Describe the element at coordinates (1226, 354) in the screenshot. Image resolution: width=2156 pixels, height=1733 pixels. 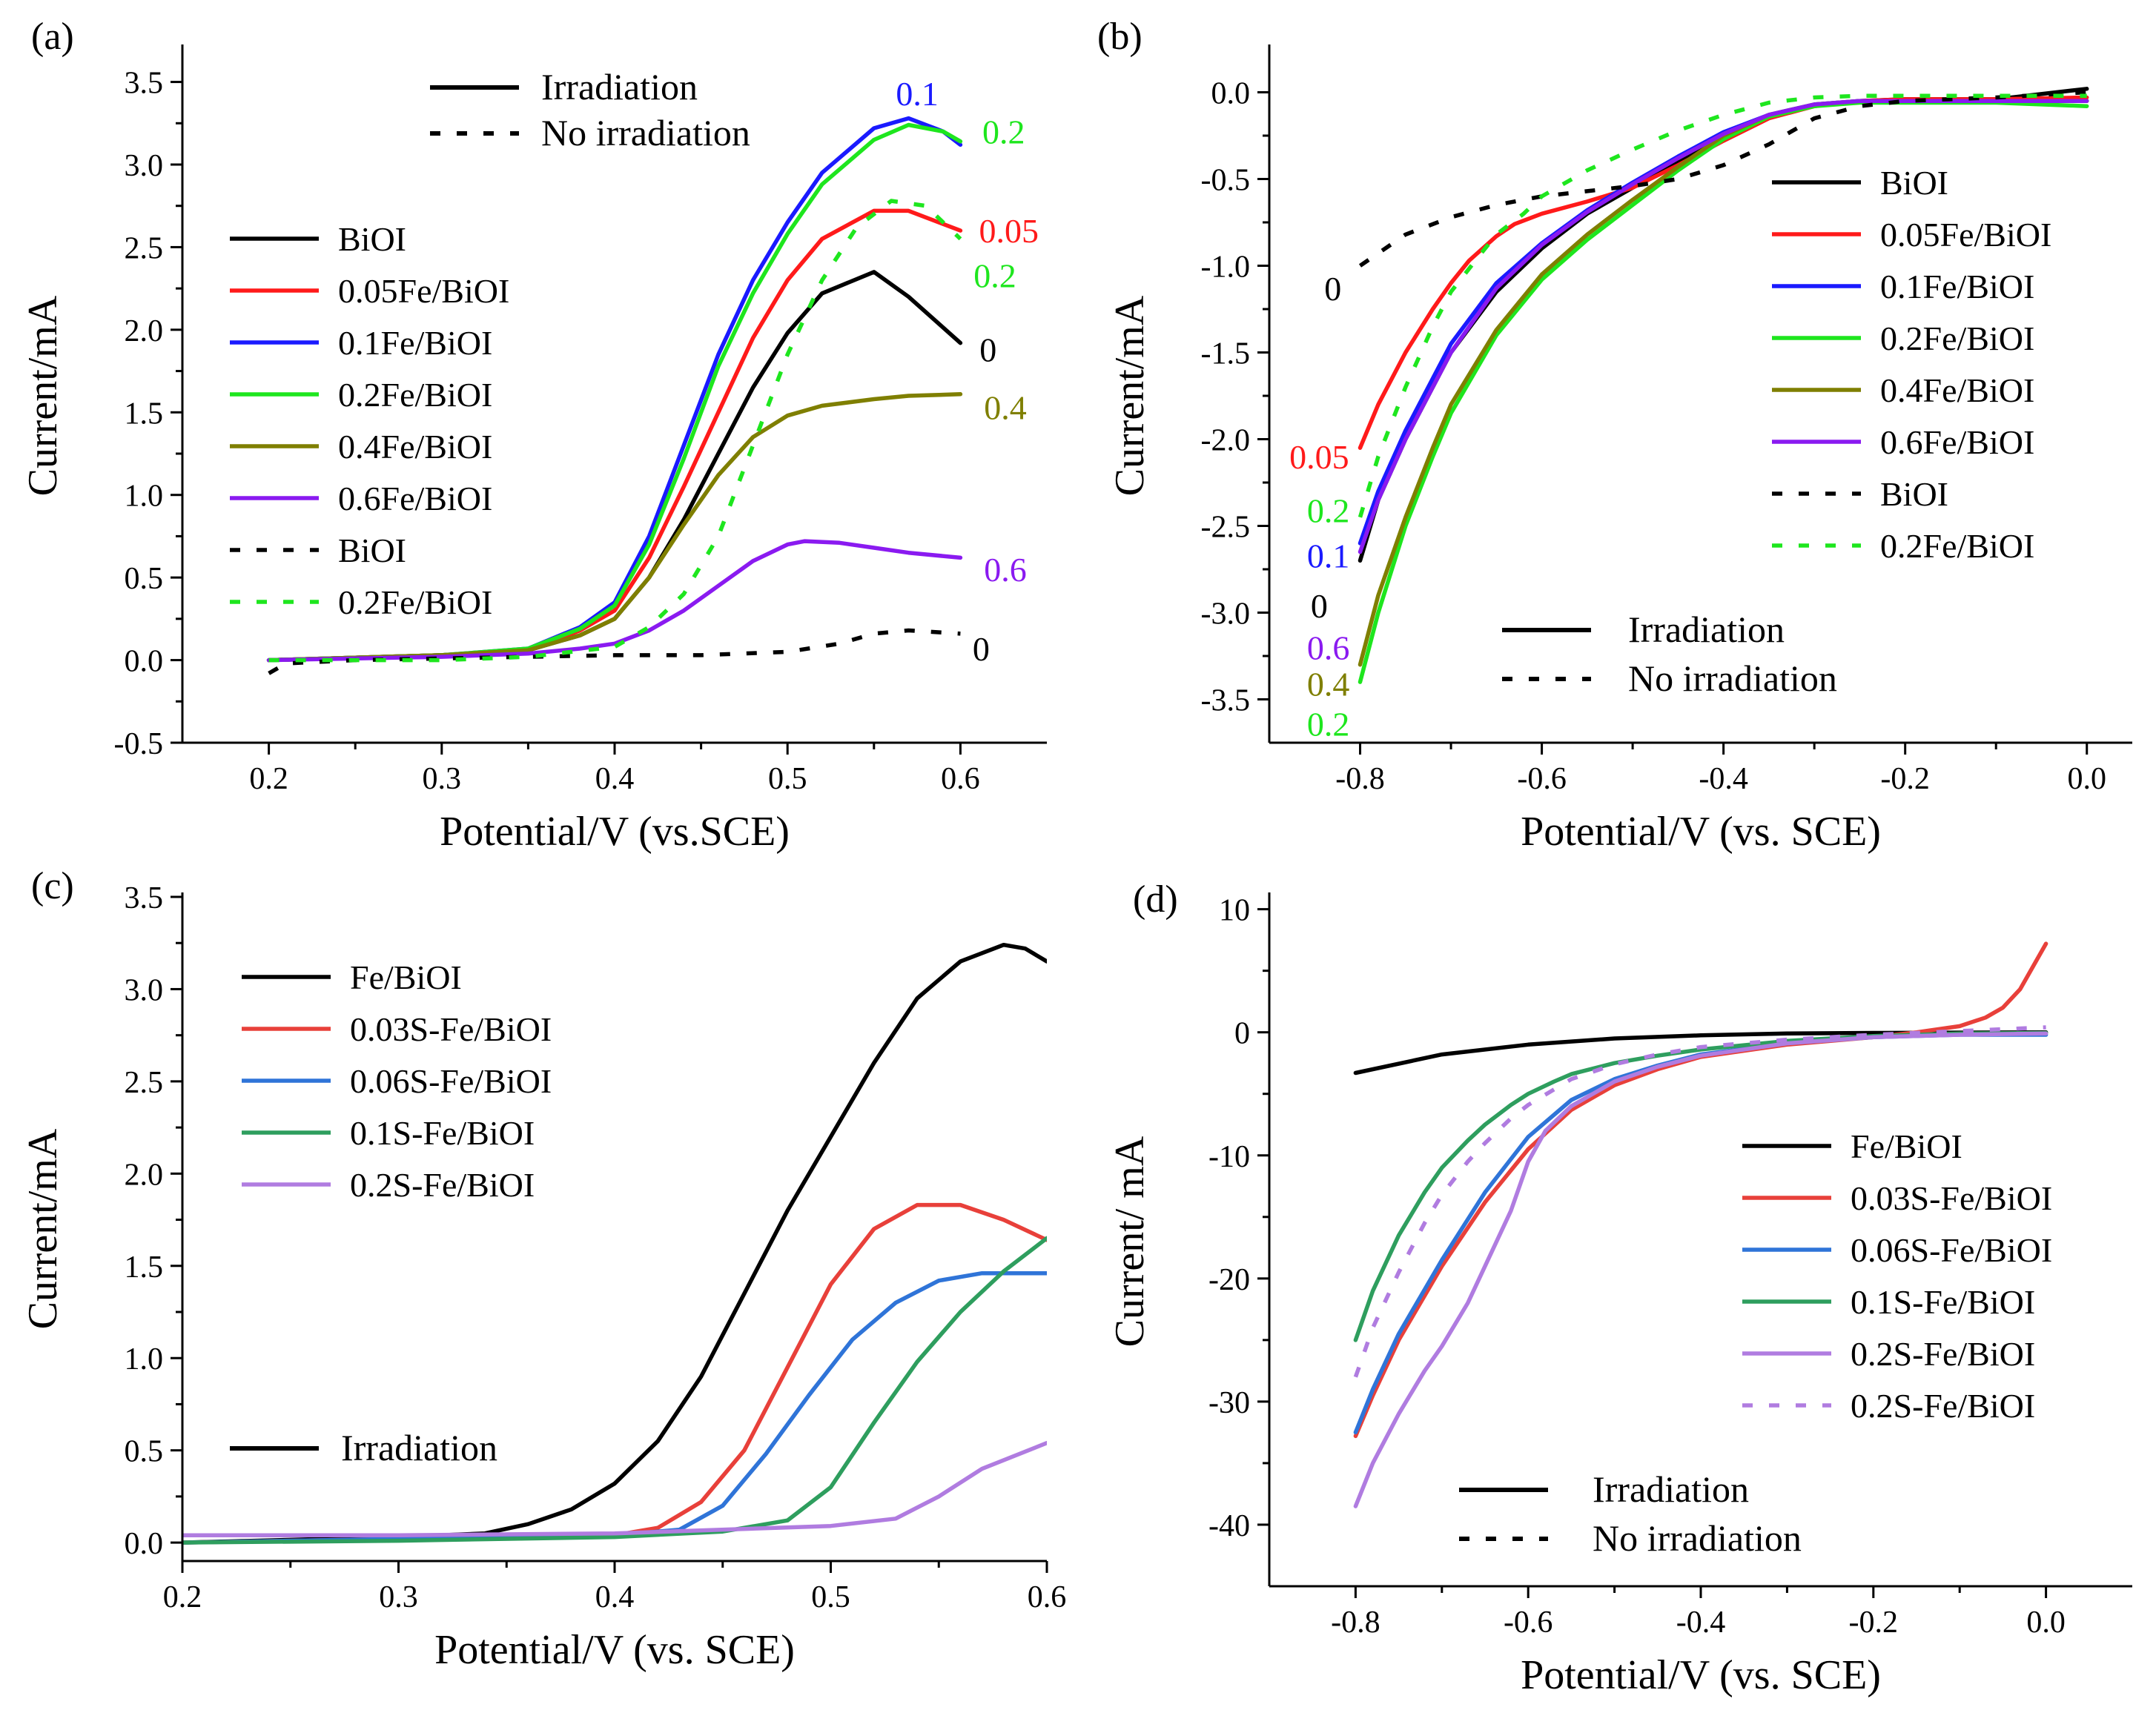
I see `y-tick-label: -1.5` at that location.